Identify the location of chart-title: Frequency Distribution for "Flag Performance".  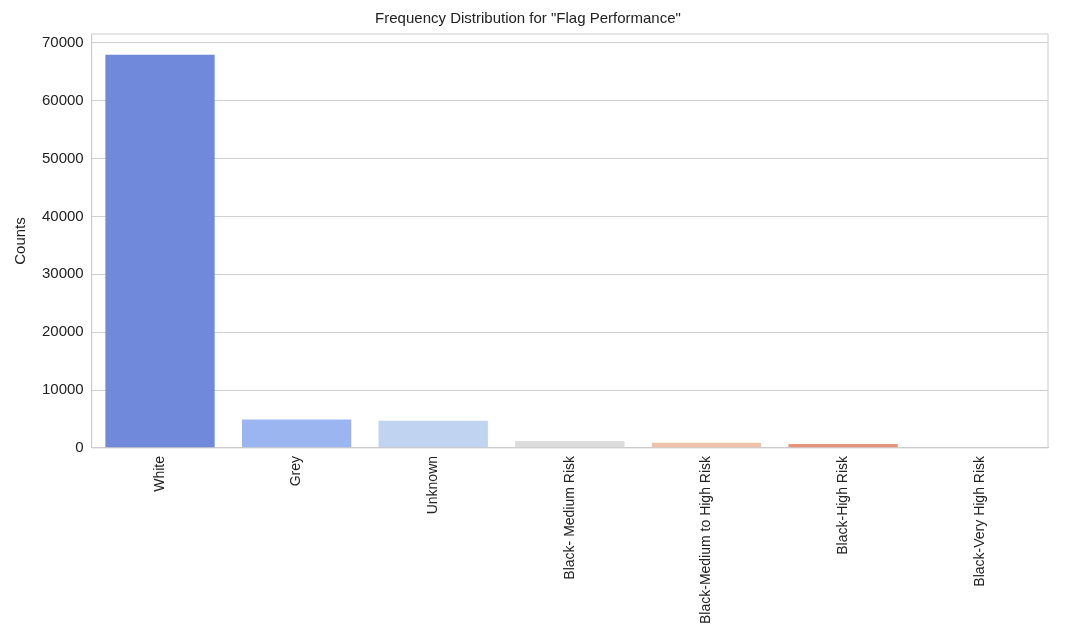
(528, 18).